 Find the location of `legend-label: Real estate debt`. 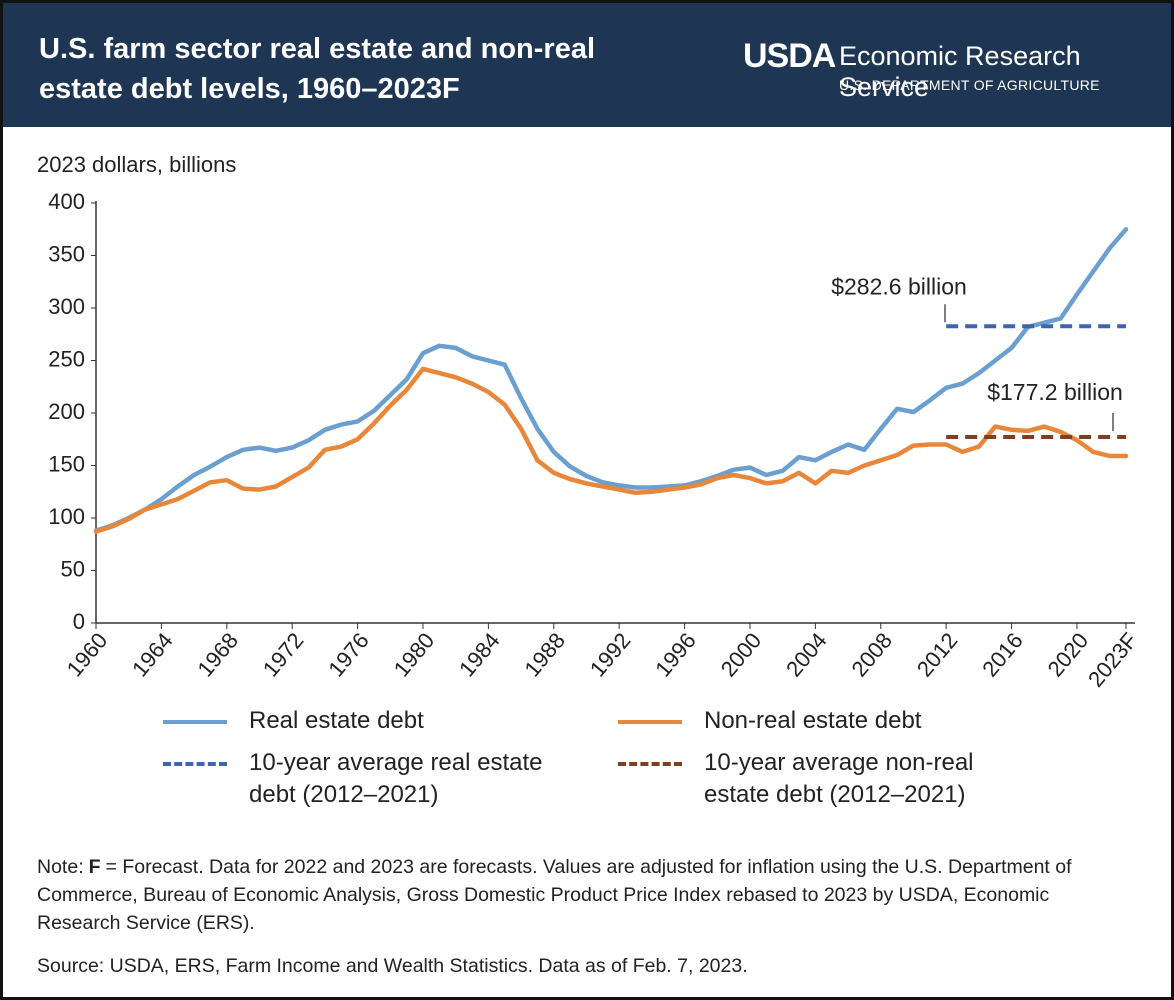

legend-label: Real estate debt is located at coordinates (336, 720).